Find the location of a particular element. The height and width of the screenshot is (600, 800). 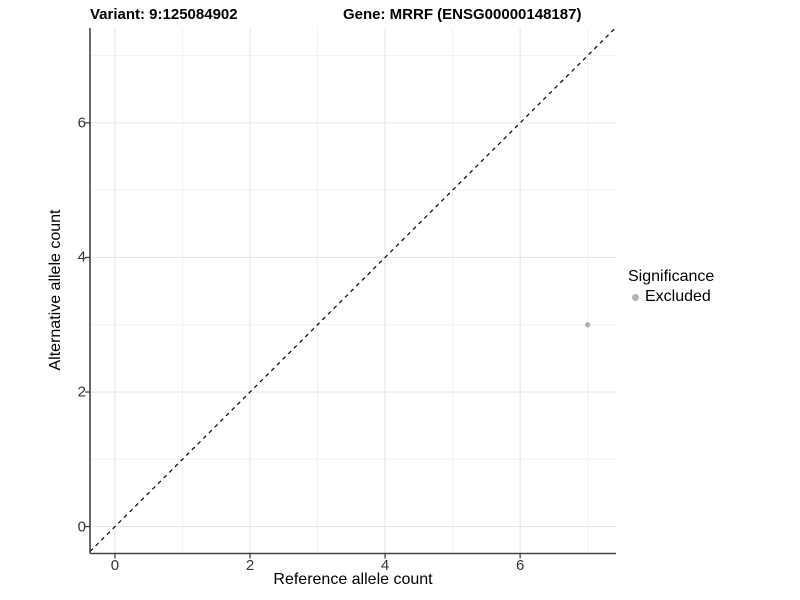

legend-item-label: Excluded is located at coordinates (678, 296).